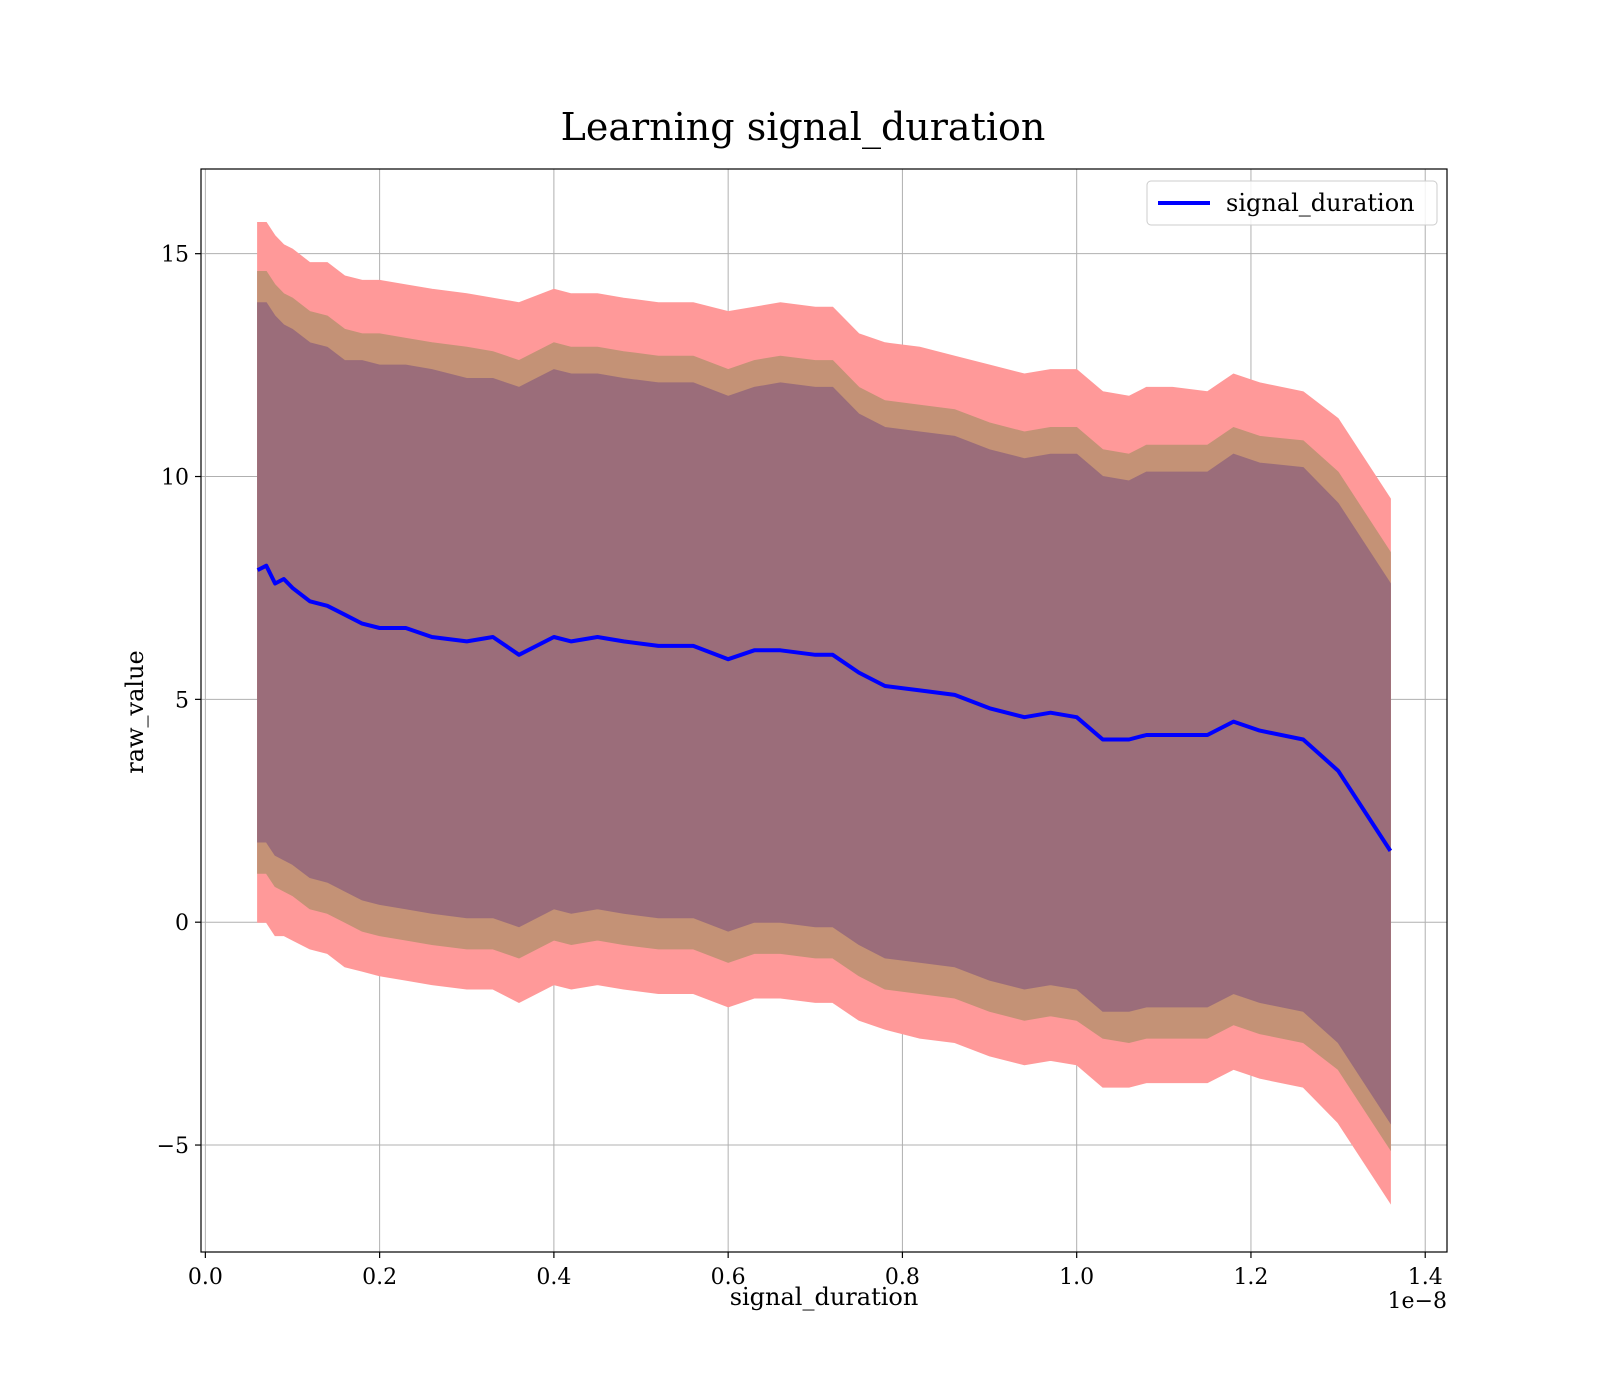 The width and height of the screenshot is (1600, 1400). Describe the element at coordinates (1320, 203) in the screenshot. I see `legend-label: signal_duration` at that location.